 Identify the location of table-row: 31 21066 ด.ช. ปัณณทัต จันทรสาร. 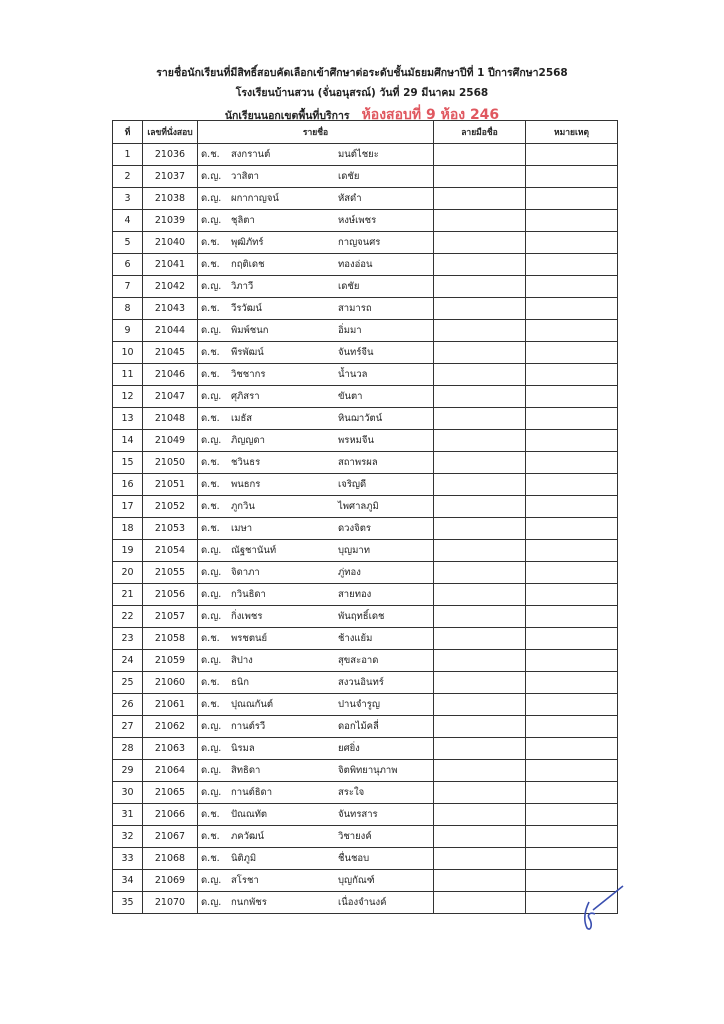
(365, 814).